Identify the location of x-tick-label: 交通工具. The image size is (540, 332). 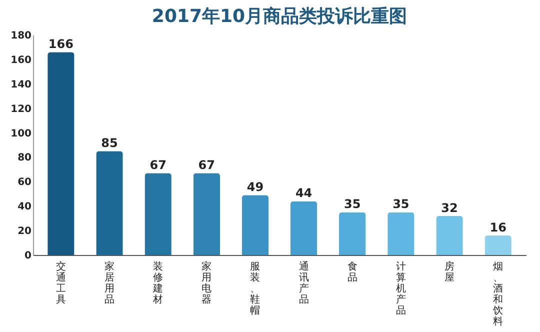
(61, 283).